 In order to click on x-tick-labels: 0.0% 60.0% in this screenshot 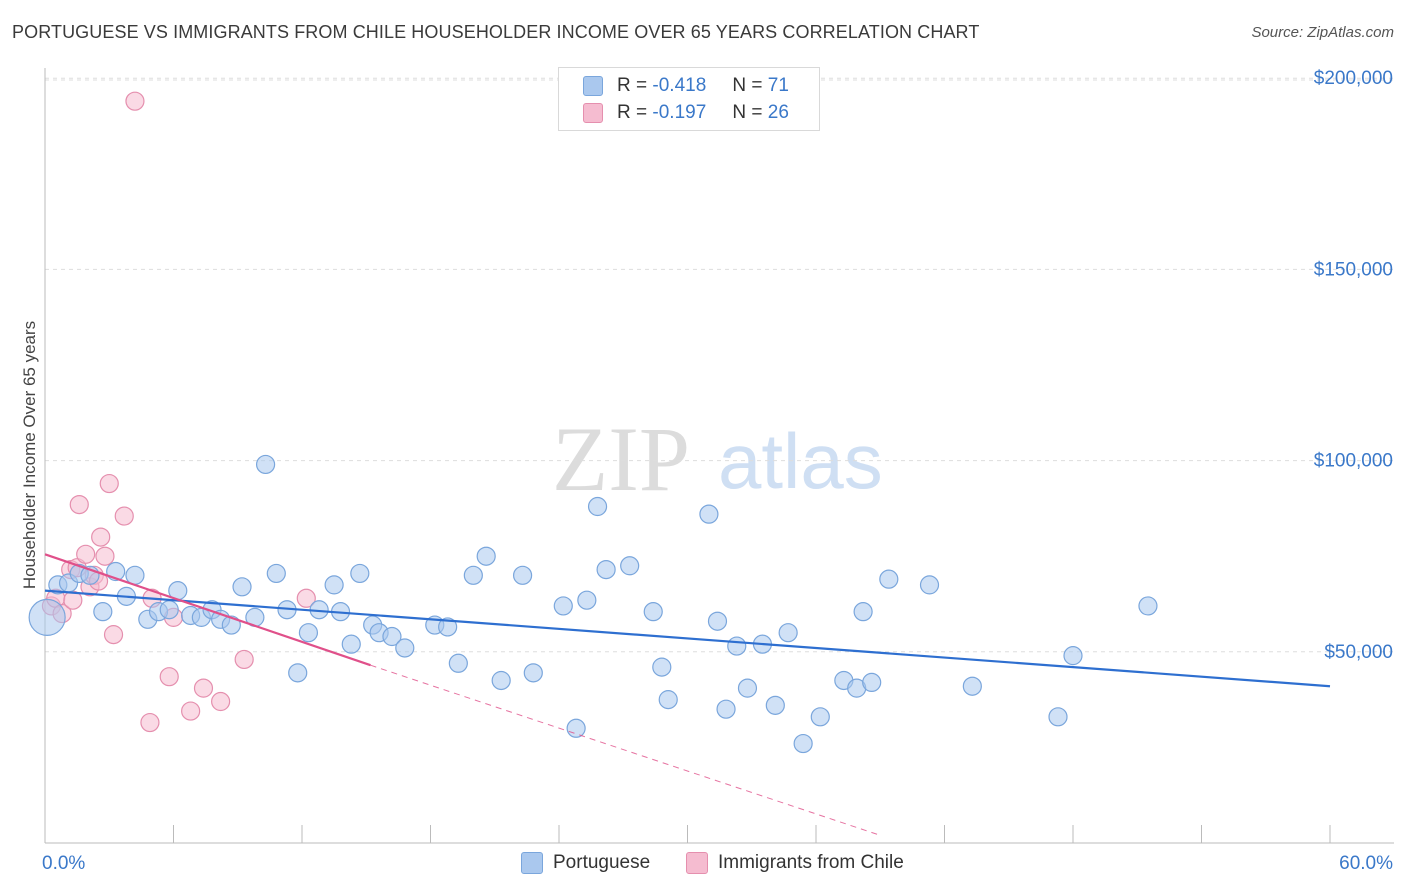, I will do `click(717, 863)`.